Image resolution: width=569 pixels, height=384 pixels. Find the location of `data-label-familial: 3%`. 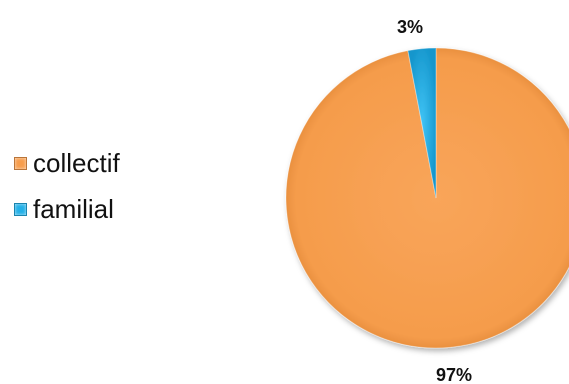

data-label-familial: 3% is located at coordinates (410, 27).